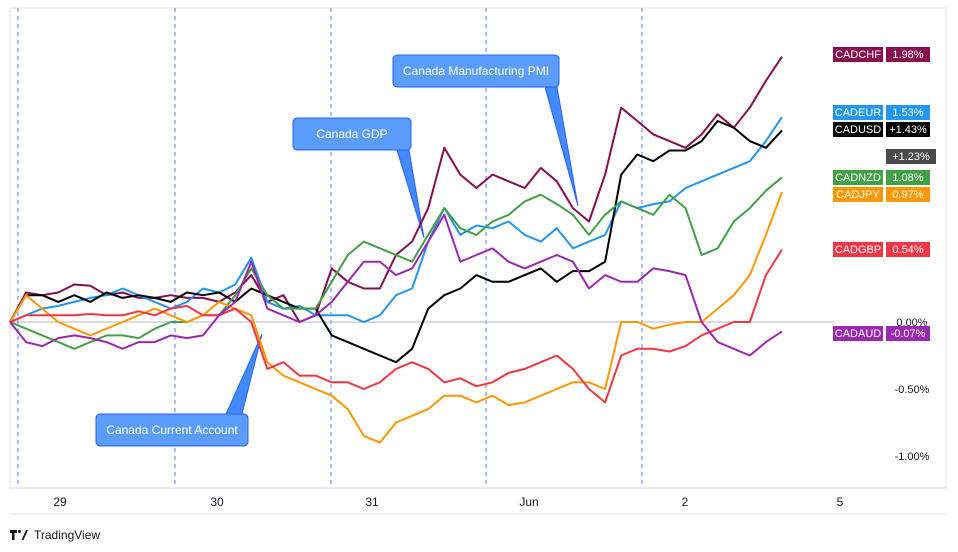  I want to click on series-name-tag-cadchf, so click(858, 54).